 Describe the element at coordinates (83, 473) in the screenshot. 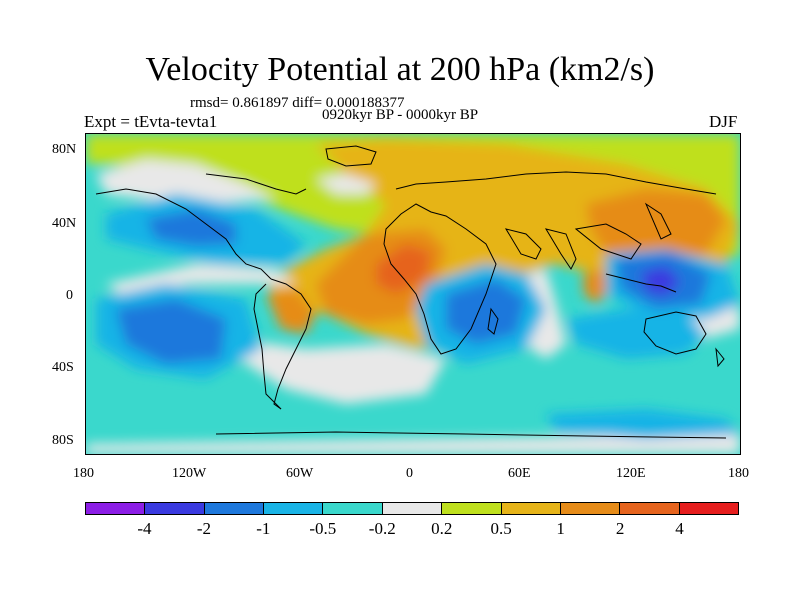

I see `lon-tick-180w: 180` at that location.